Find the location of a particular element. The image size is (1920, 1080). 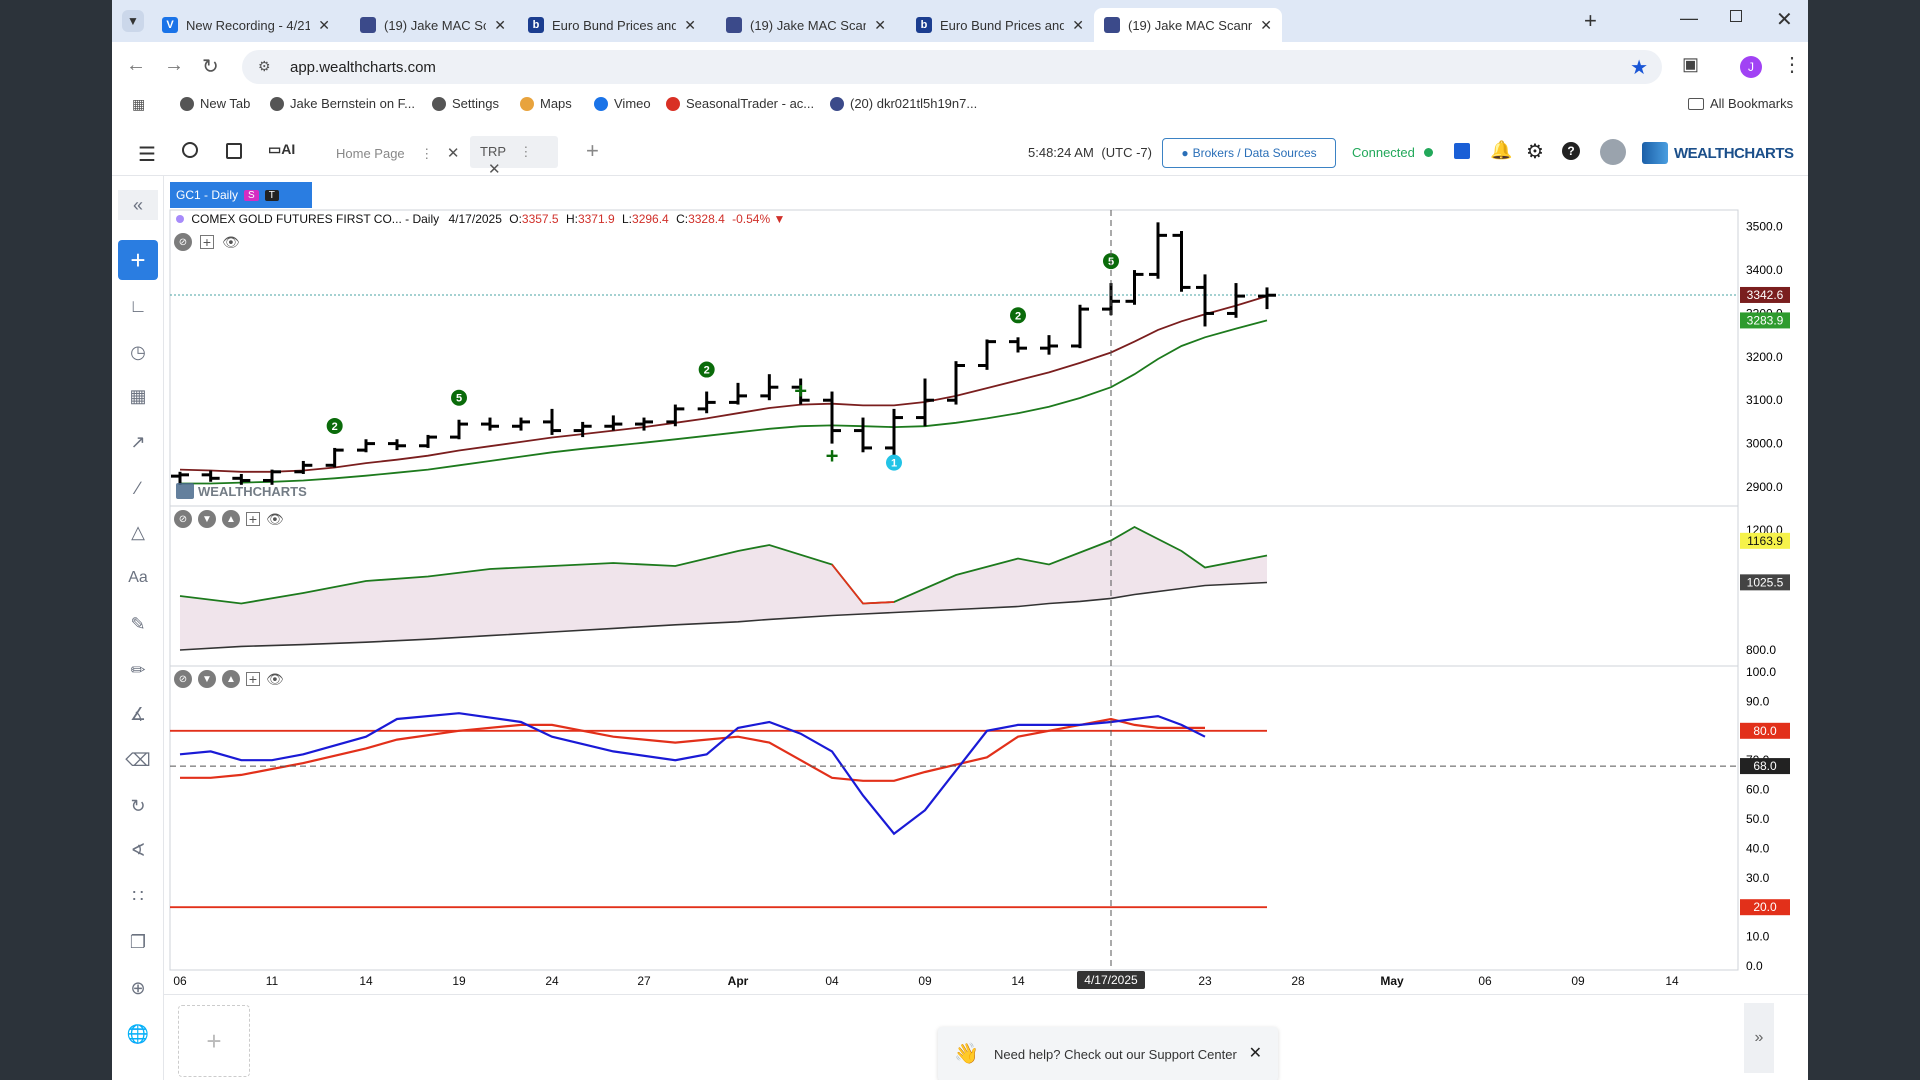

minimize-button: — is located at coordinates (1689, 18).